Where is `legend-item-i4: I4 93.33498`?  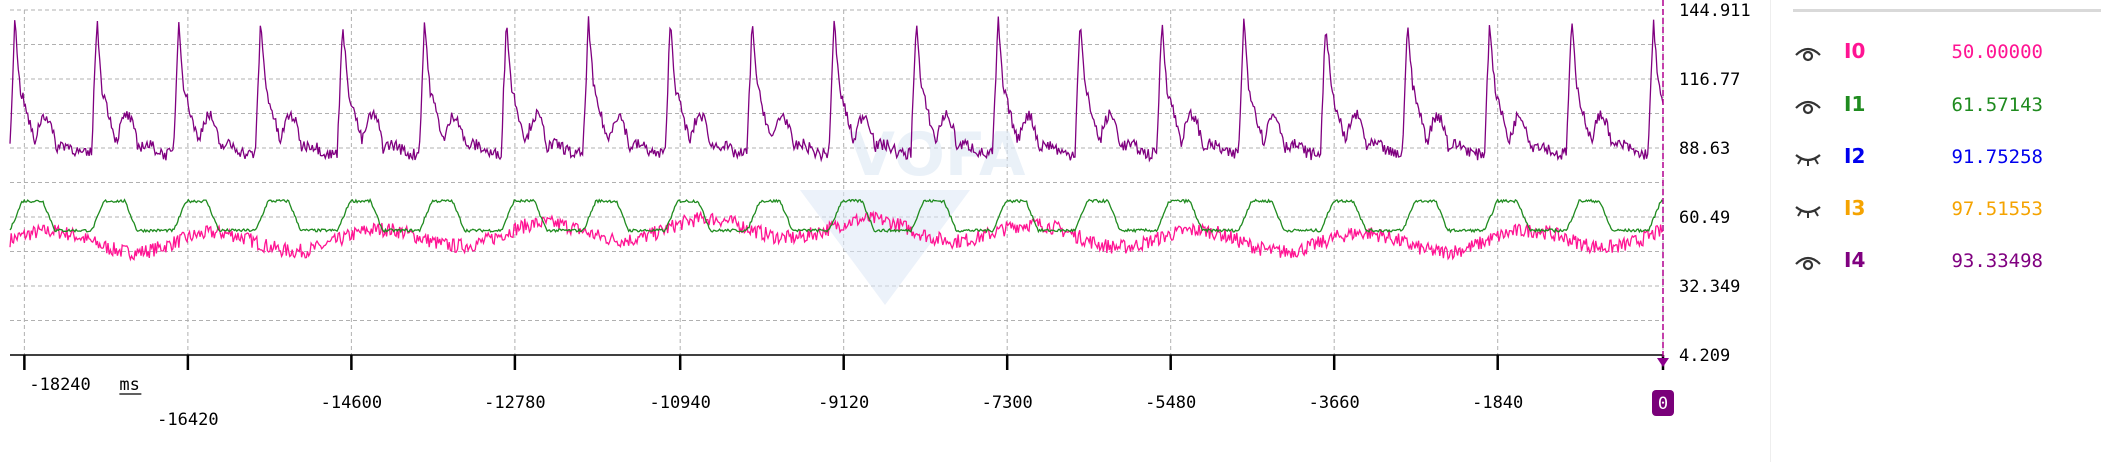
legend-item-i4: I4 93.33498 is located at coordinates (1936, 262).